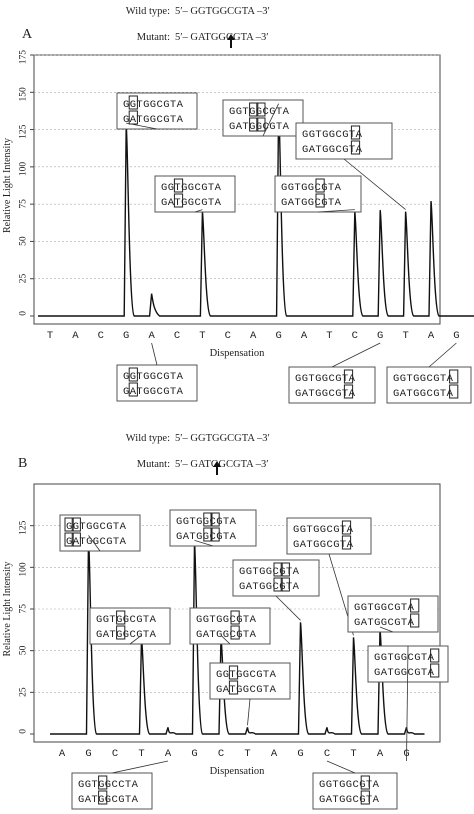 The image size is (474, 814). I want to click on y-tick-label: 100, so click(24, 569).